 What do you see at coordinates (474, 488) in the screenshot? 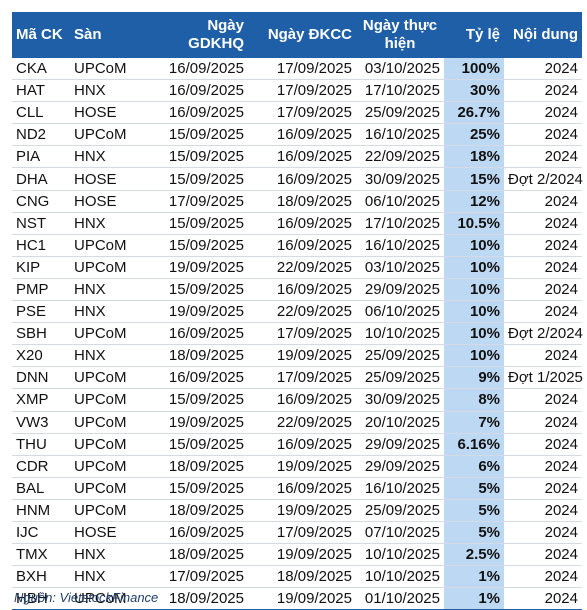
I see `cell-ratio: 5%` at bounding box center [474, 488].